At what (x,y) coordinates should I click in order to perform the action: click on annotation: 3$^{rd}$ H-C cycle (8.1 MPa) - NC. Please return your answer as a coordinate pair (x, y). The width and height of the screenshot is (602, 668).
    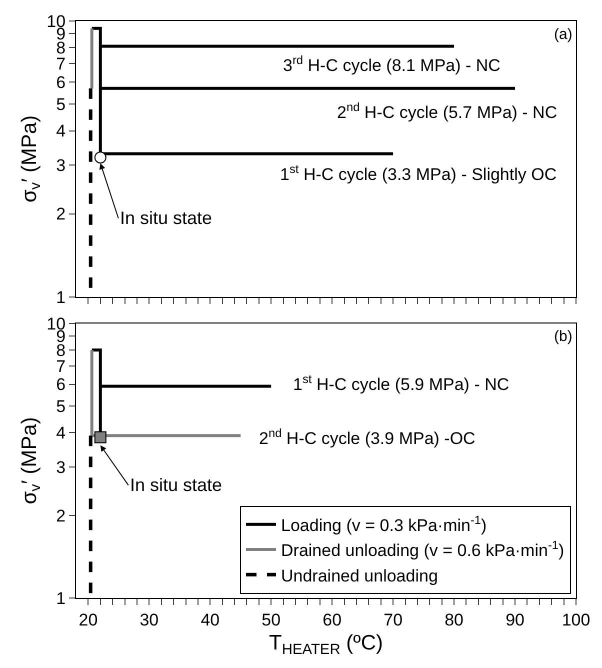
    Looking at the image, I should click on (391, 64).